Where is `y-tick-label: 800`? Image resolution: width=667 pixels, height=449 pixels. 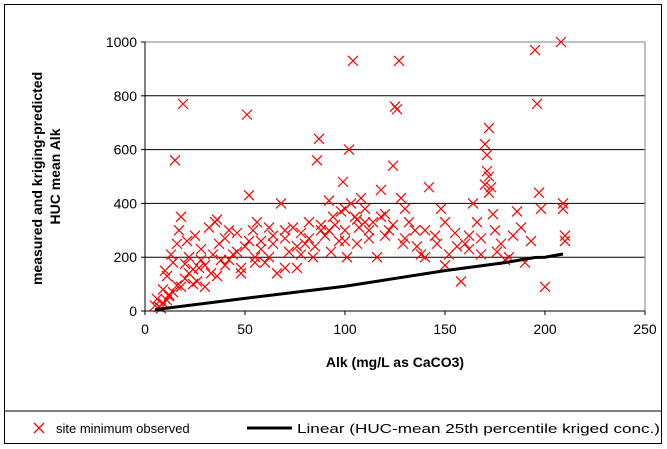
y-tick-label: 800 is located at coordinates (126, 96).